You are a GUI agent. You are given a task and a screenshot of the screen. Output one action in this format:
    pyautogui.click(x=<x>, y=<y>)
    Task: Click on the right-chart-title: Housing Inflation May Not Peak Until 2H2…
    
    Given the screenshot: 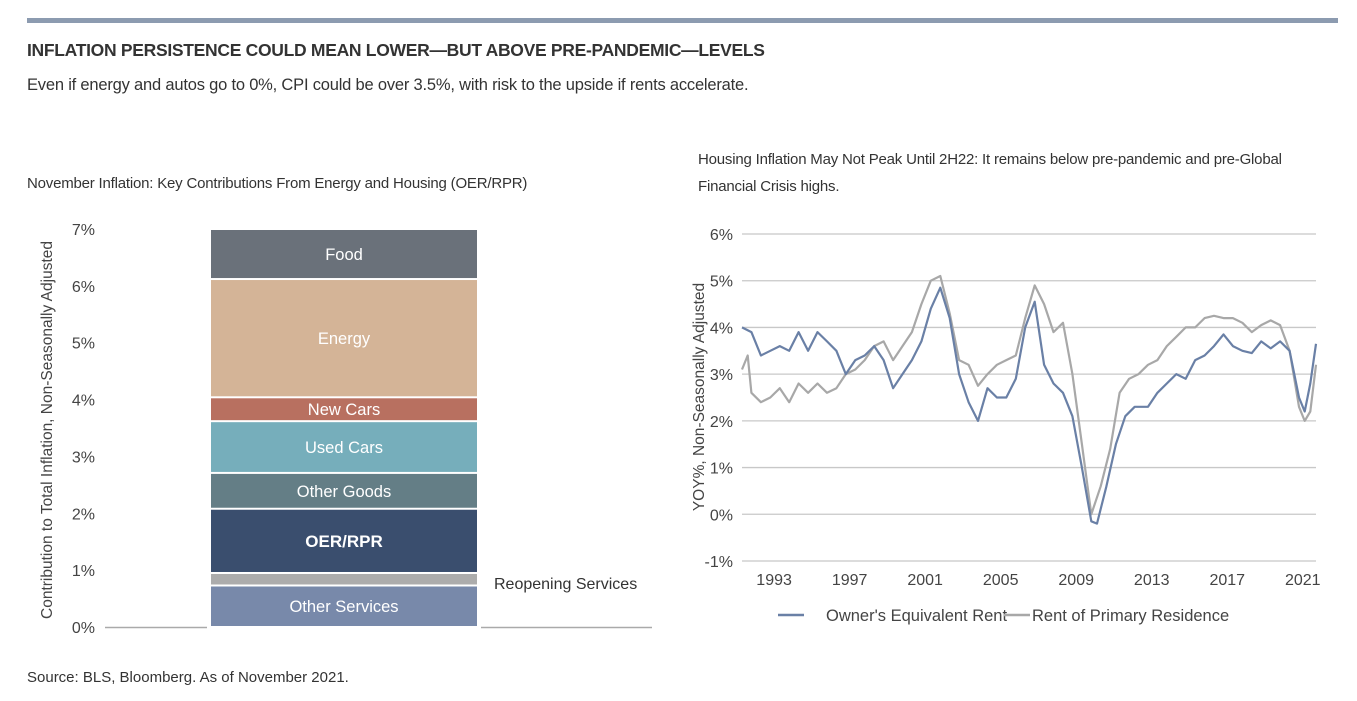 What is the action you would take?
    pyautogui.click(x=990, y=173)
    